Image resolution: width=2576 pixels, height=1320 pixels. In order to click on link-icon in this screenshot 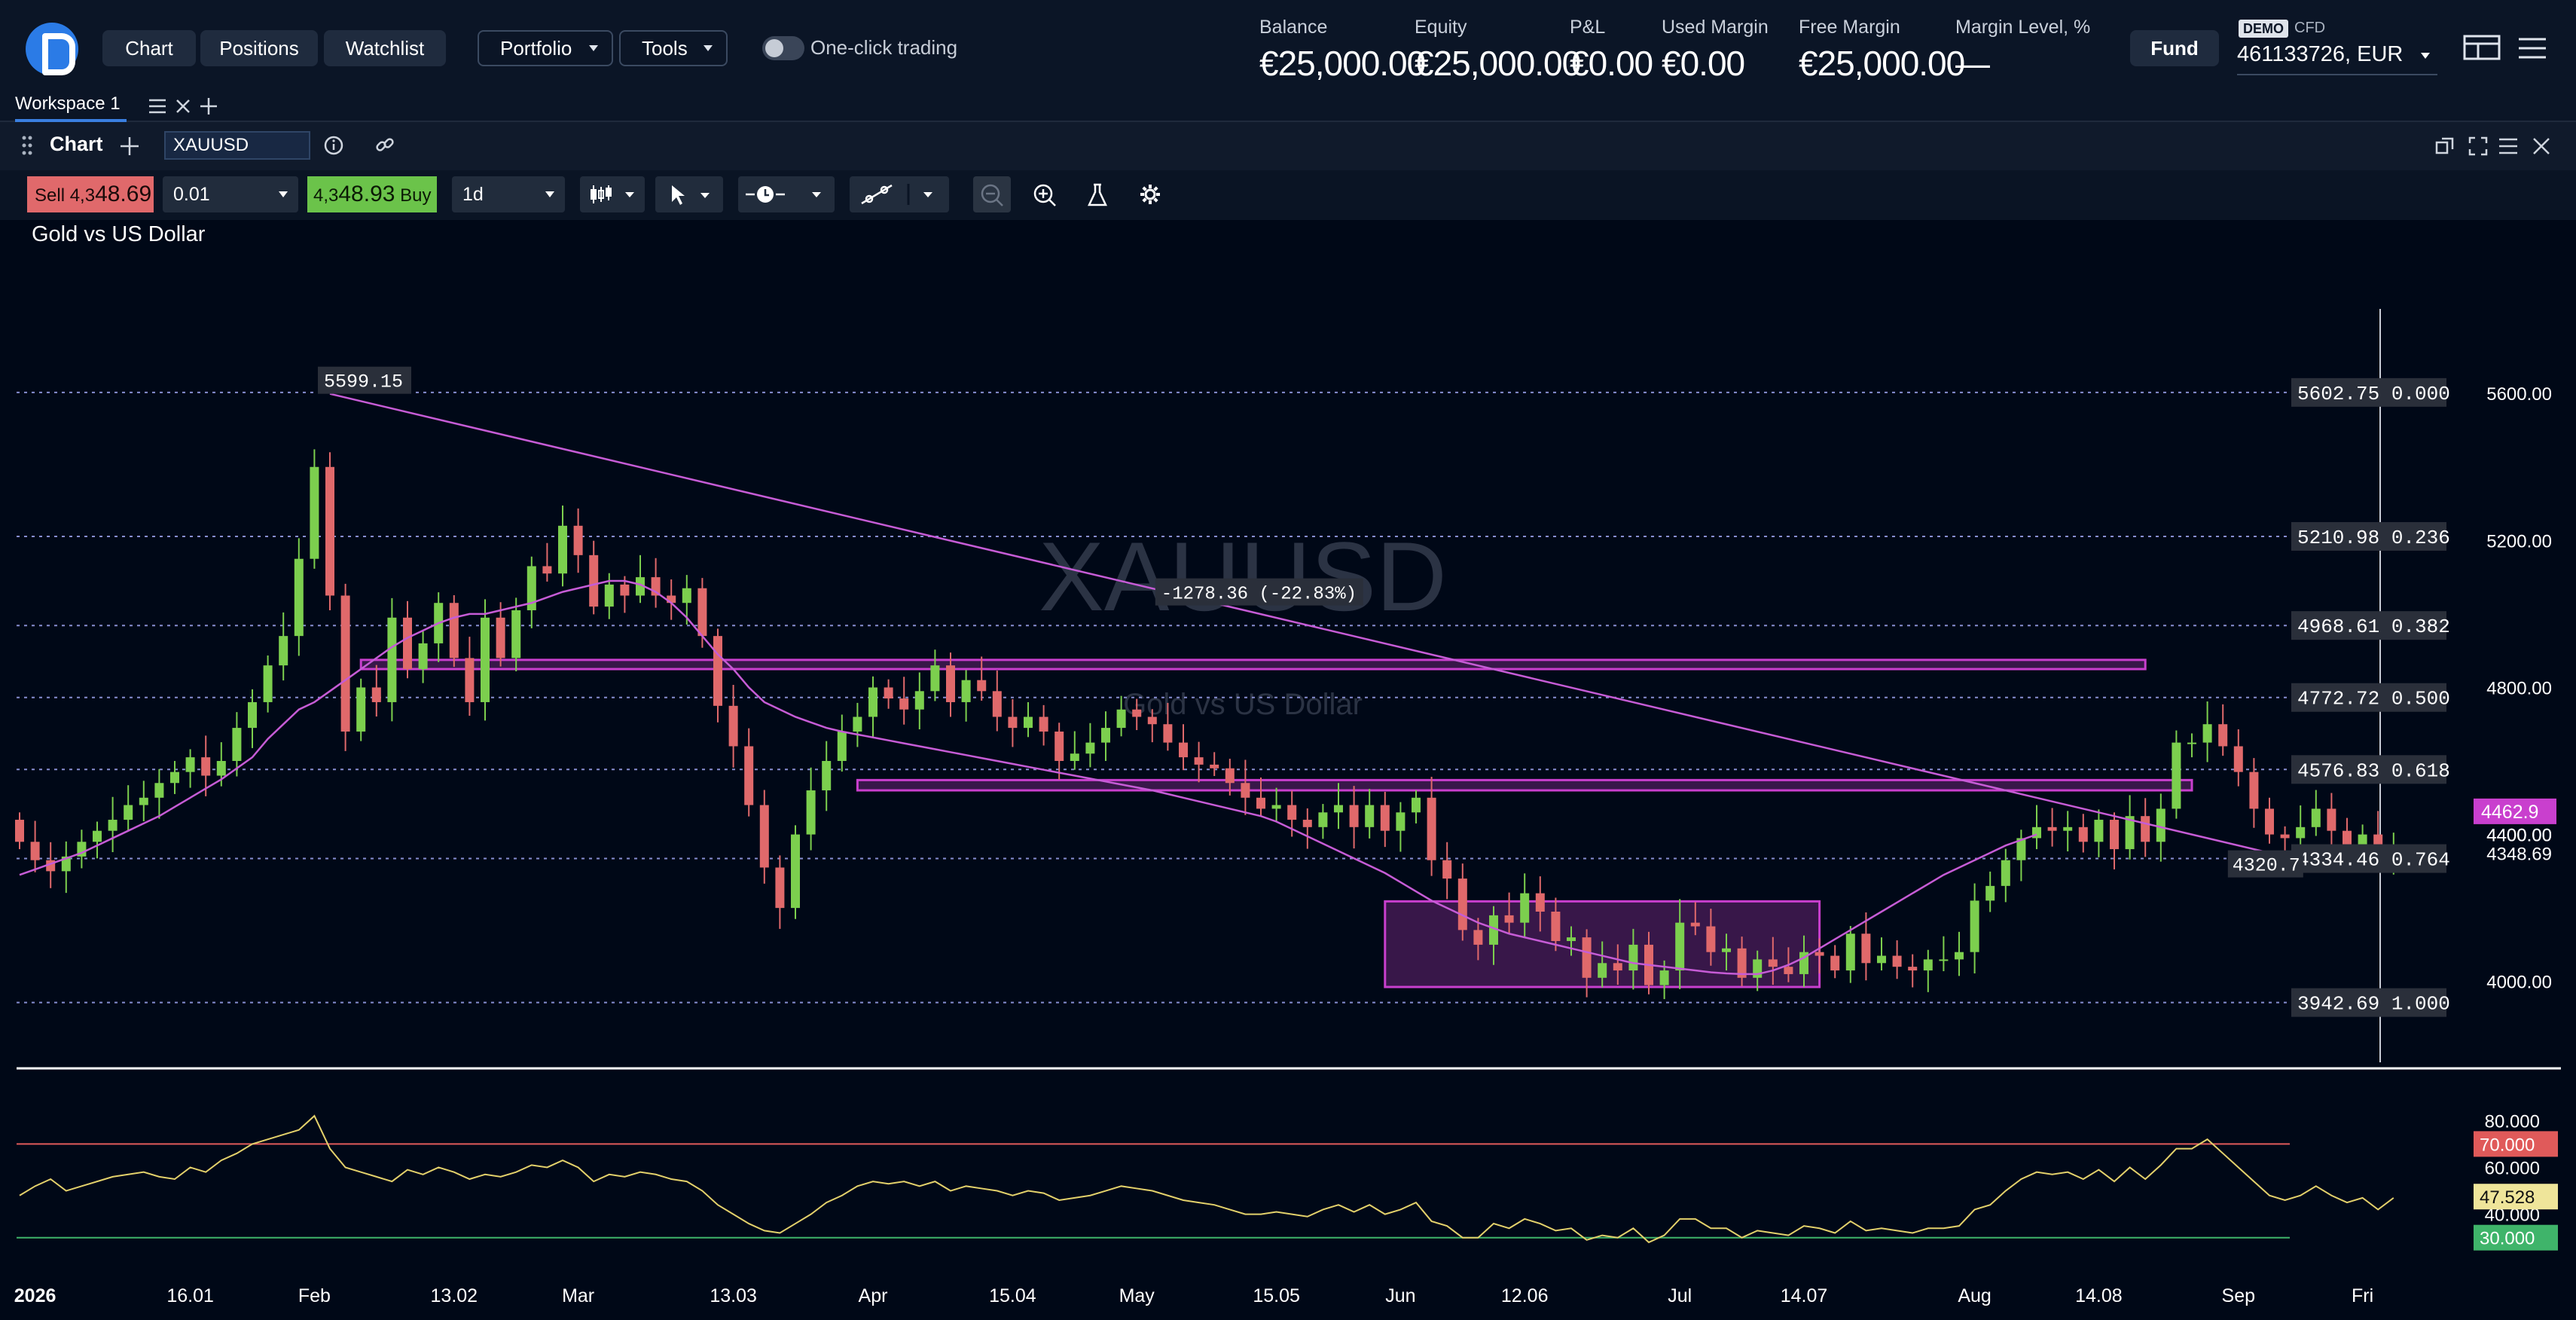, I will do `click(385, 145)`.